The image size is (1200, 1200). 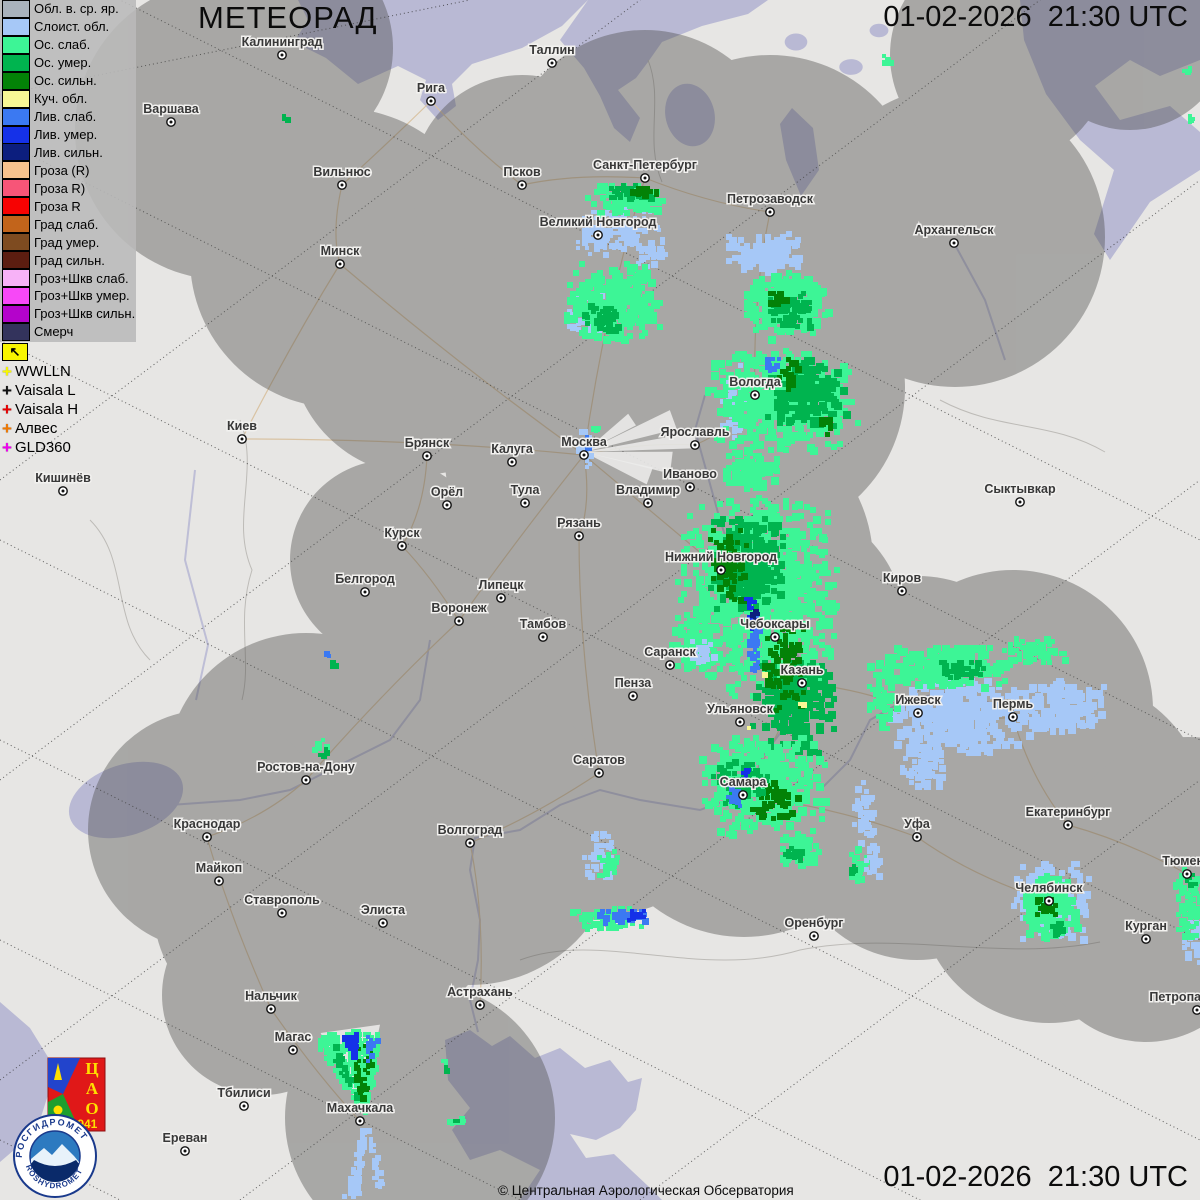 I want to click on legend-item: Лив. слаб., so click(x=68, y=116).